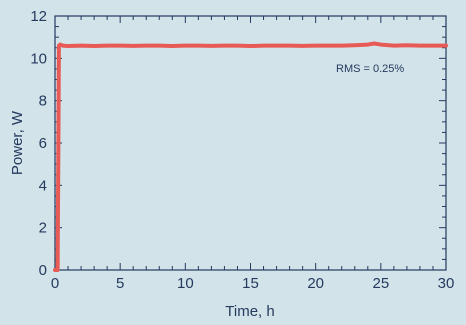 The height and width of the screenshot is (325, 466). Describe the element at coordinates (43, 143) in the screenshot. I see `y-tick-label: 6` at that location.